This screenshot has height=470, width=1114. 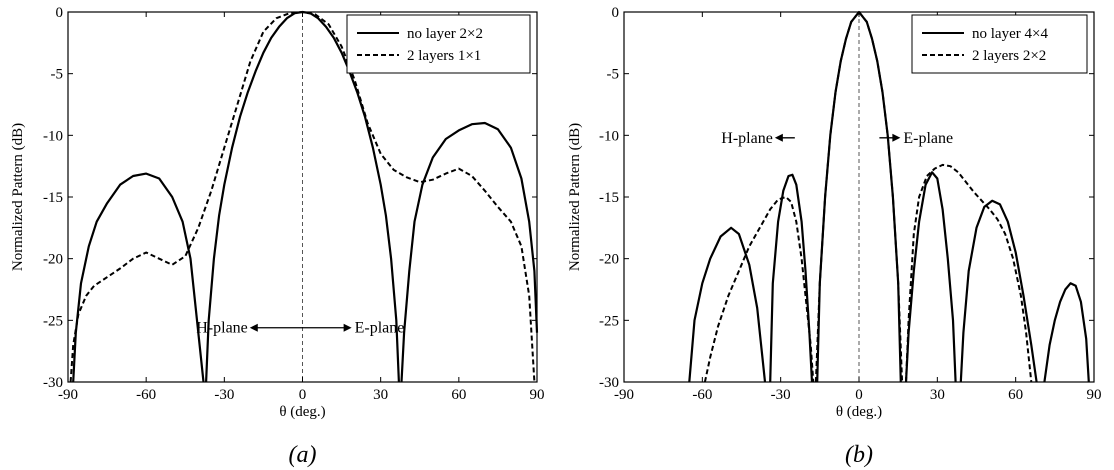 I want to click on legend-label: no layer 2×2, so click(x=445, y=34).